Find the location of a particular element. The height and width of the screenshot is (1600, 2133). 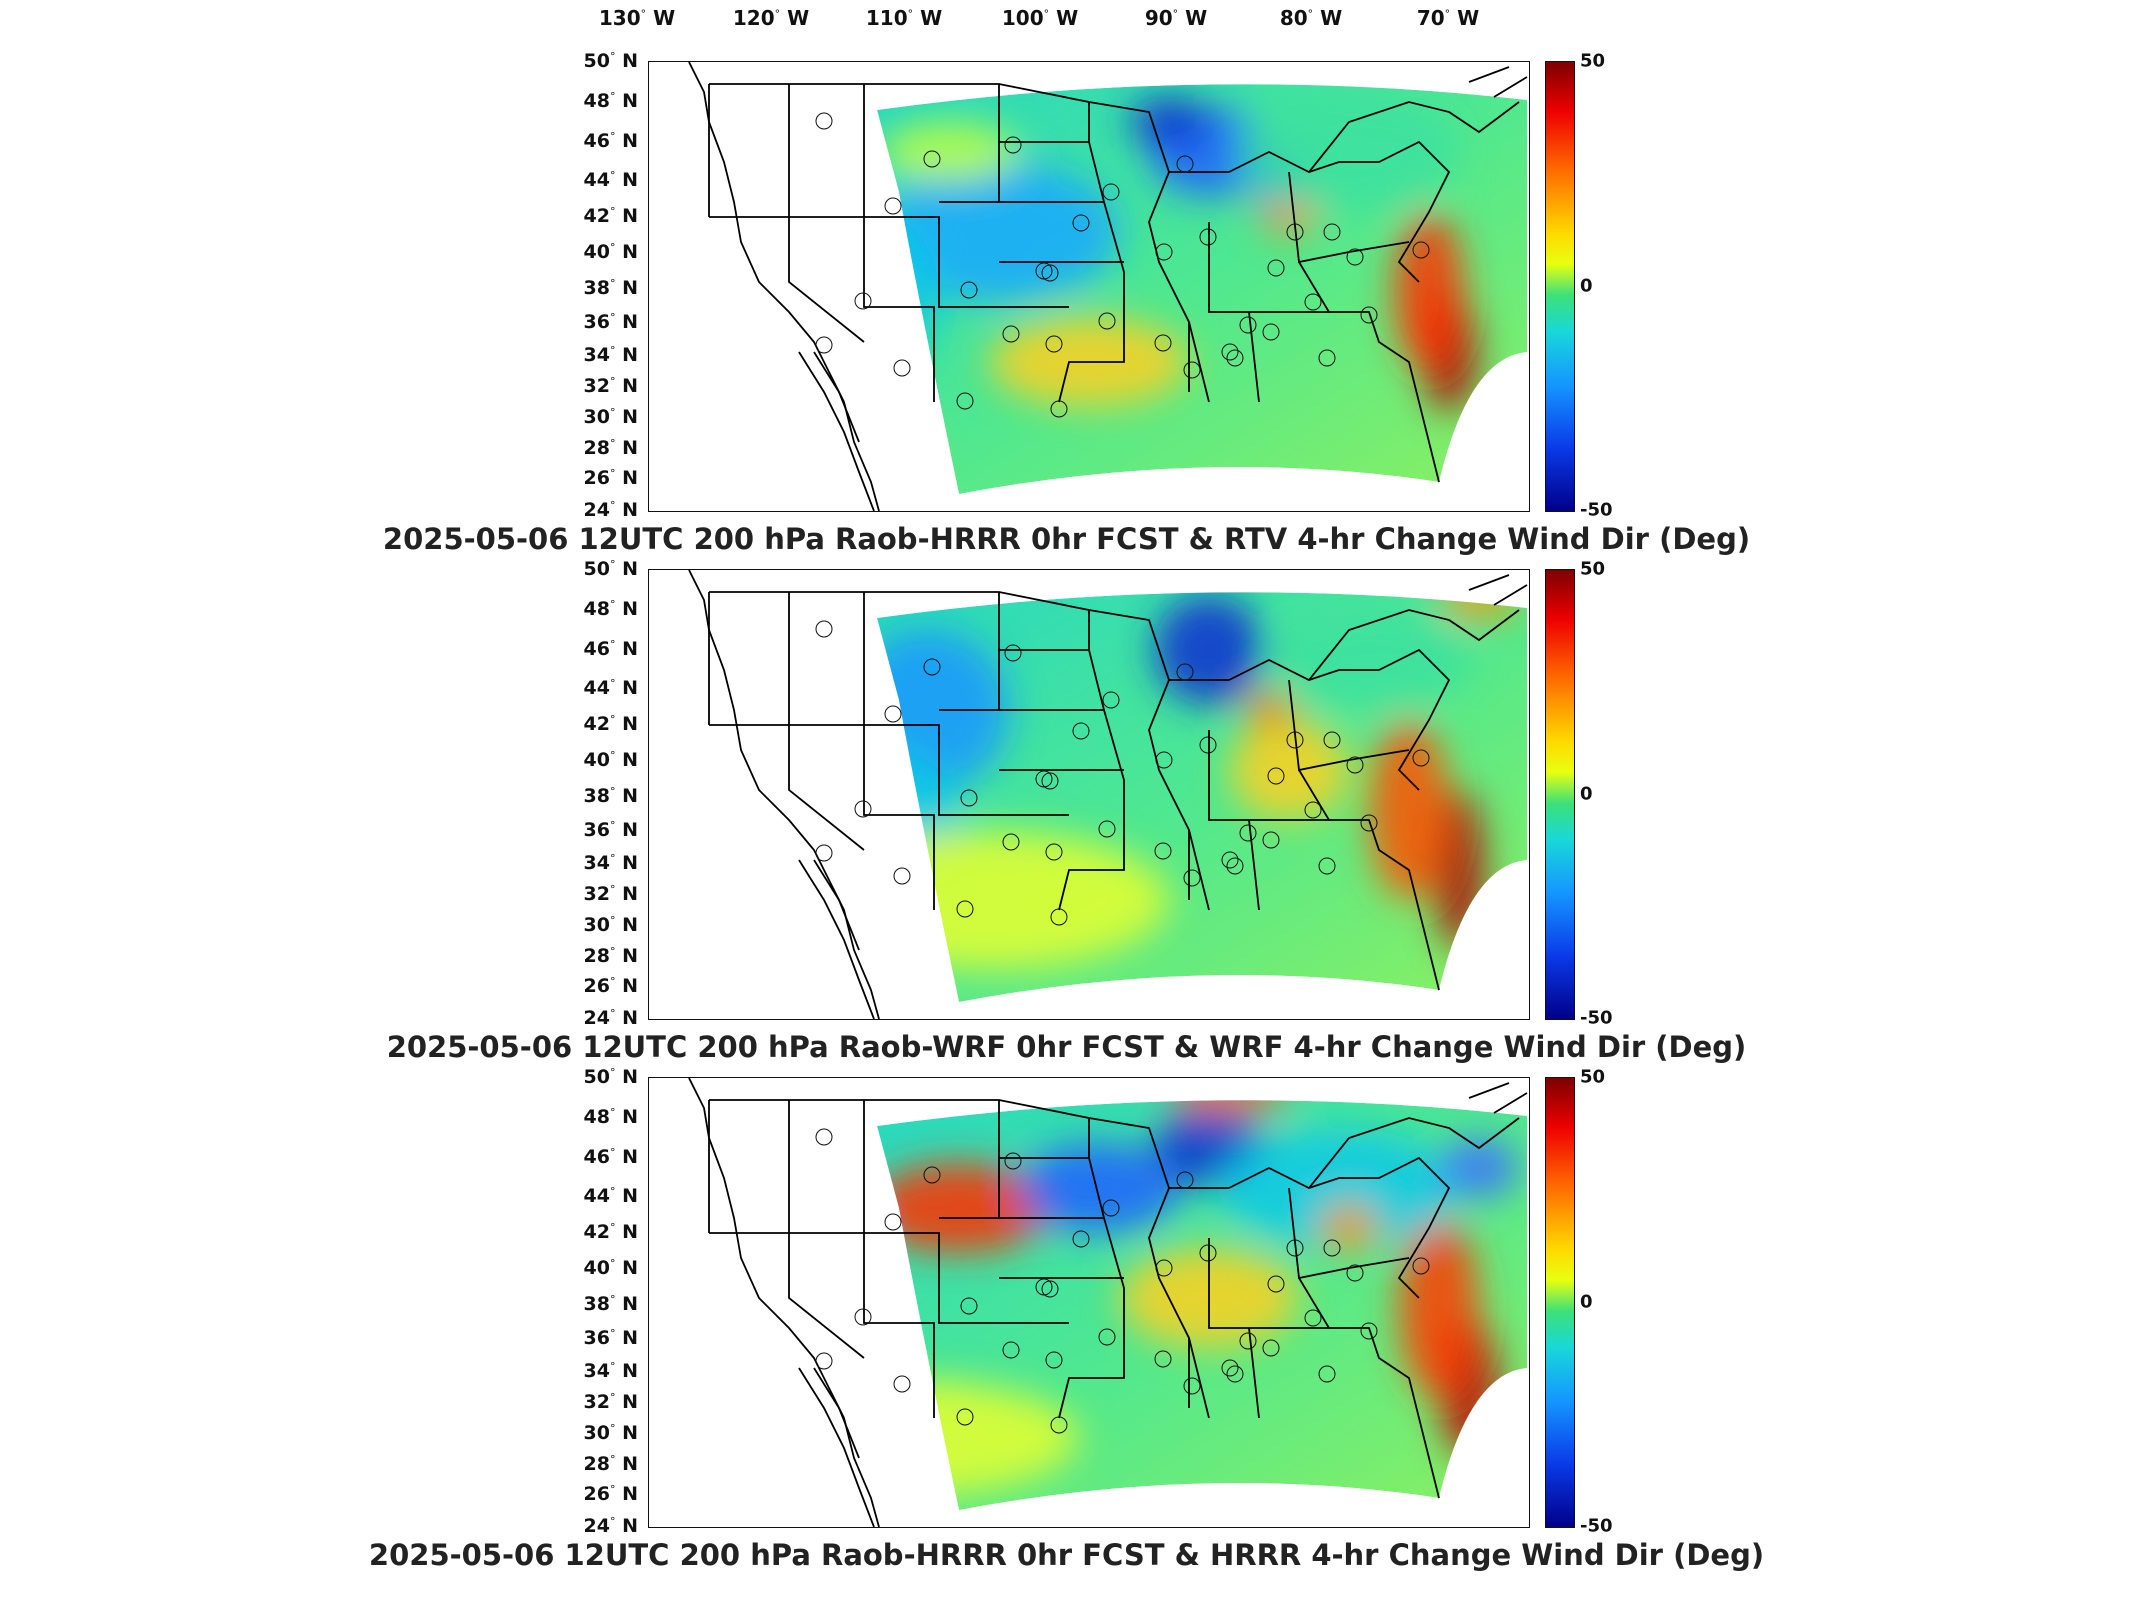

latitude-label: 34° N is located at coordinates (610, 354).